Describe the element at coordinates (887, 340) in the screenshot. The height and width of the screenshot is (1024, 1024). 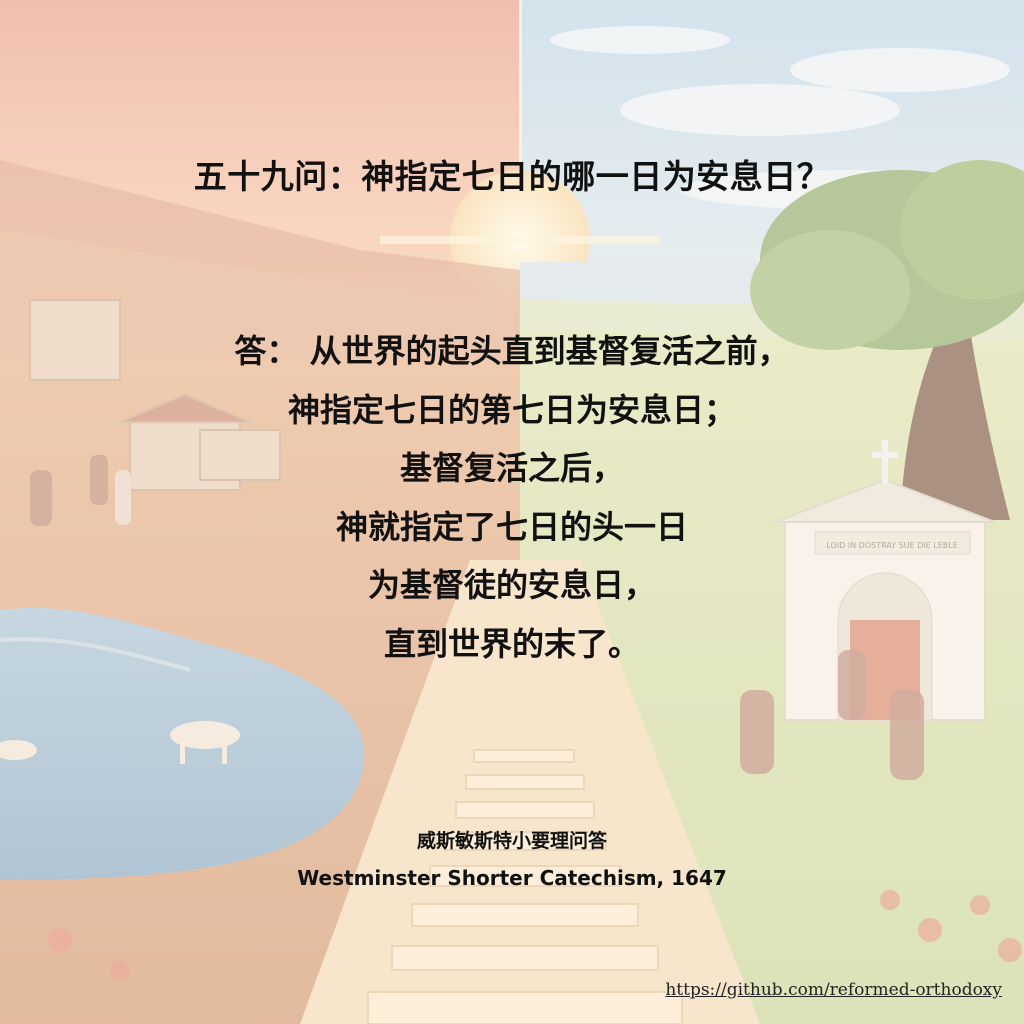
I see `tree` at that location.